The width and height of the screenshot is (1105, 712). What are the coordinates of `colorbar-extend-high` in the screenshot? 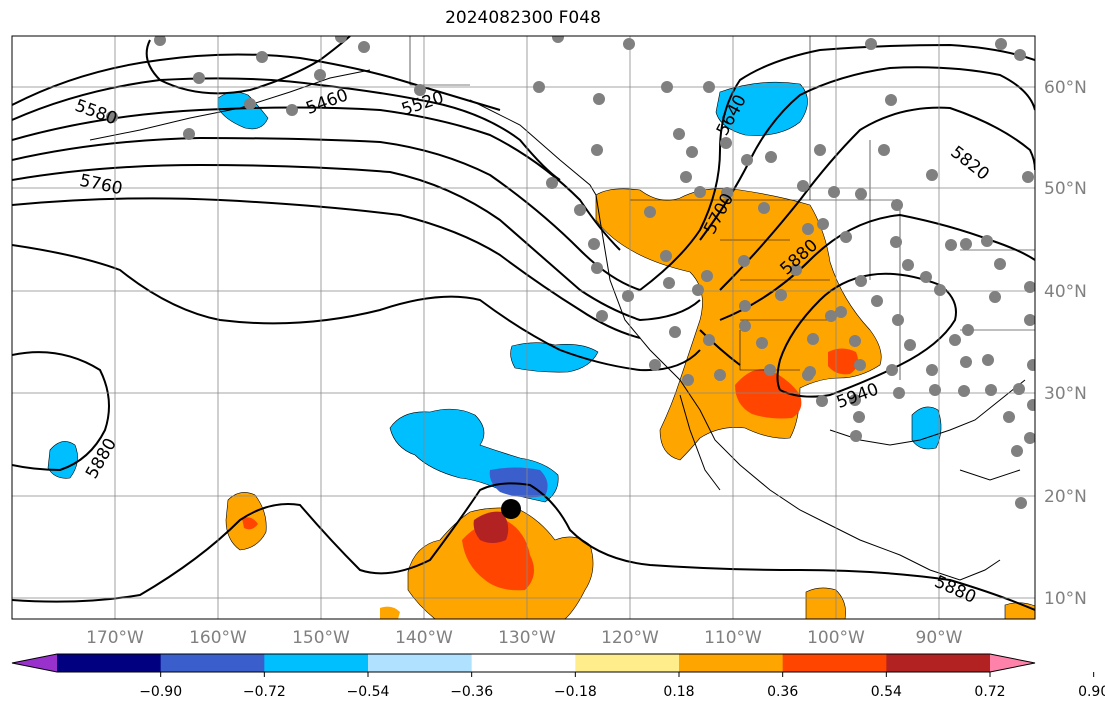 It's located at (1012, 663).